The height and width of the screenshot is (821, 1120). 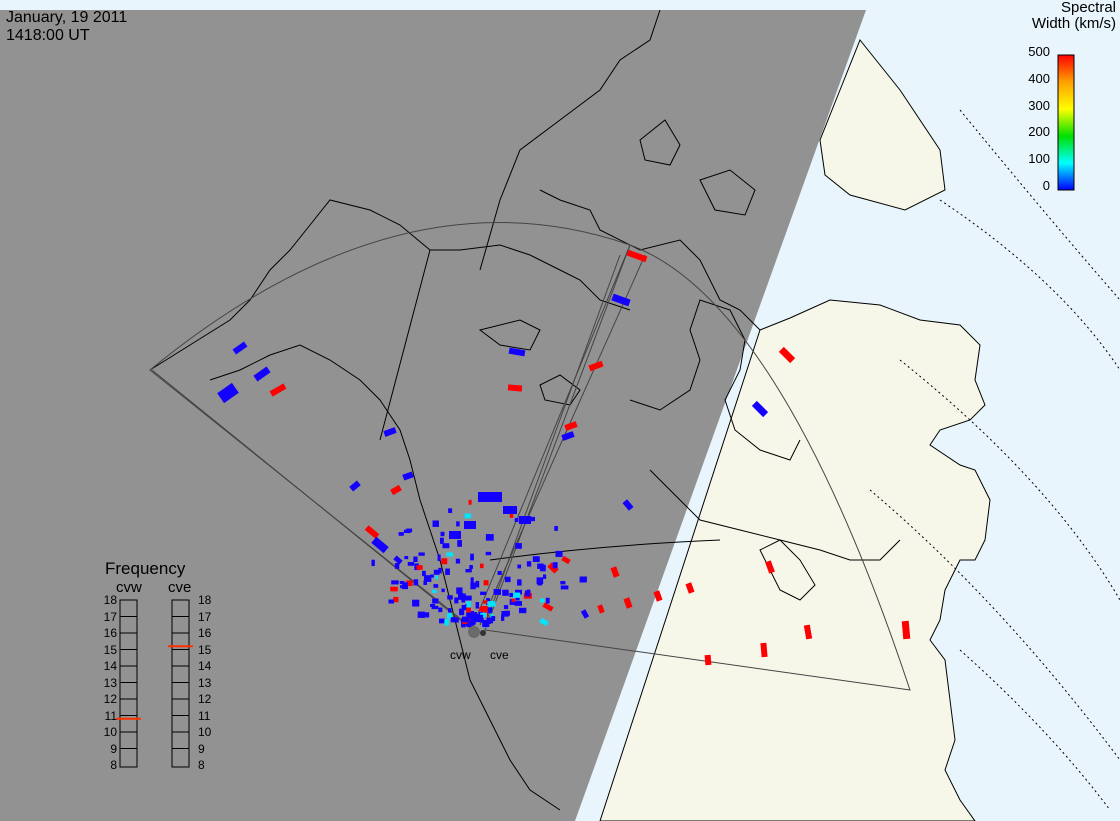 I want to click on colorbar-gradient, so click(x=1066, y=122).